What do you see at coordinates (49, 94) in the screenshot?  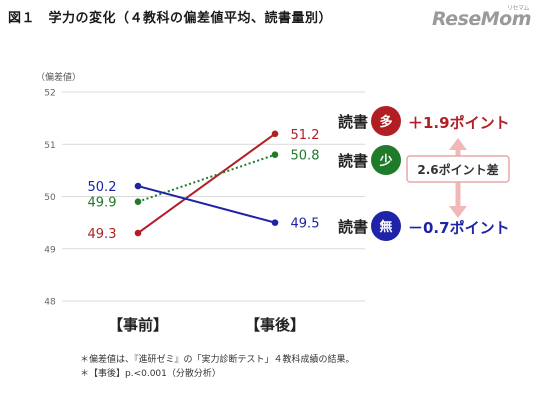 I see `y-tick-label: 52` at bounding box center [49, 94].